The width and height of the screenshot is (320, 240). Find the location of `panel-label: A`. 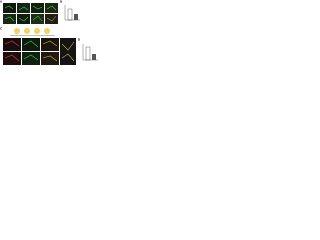

panel-label: A is located at coordinates (1, 1).